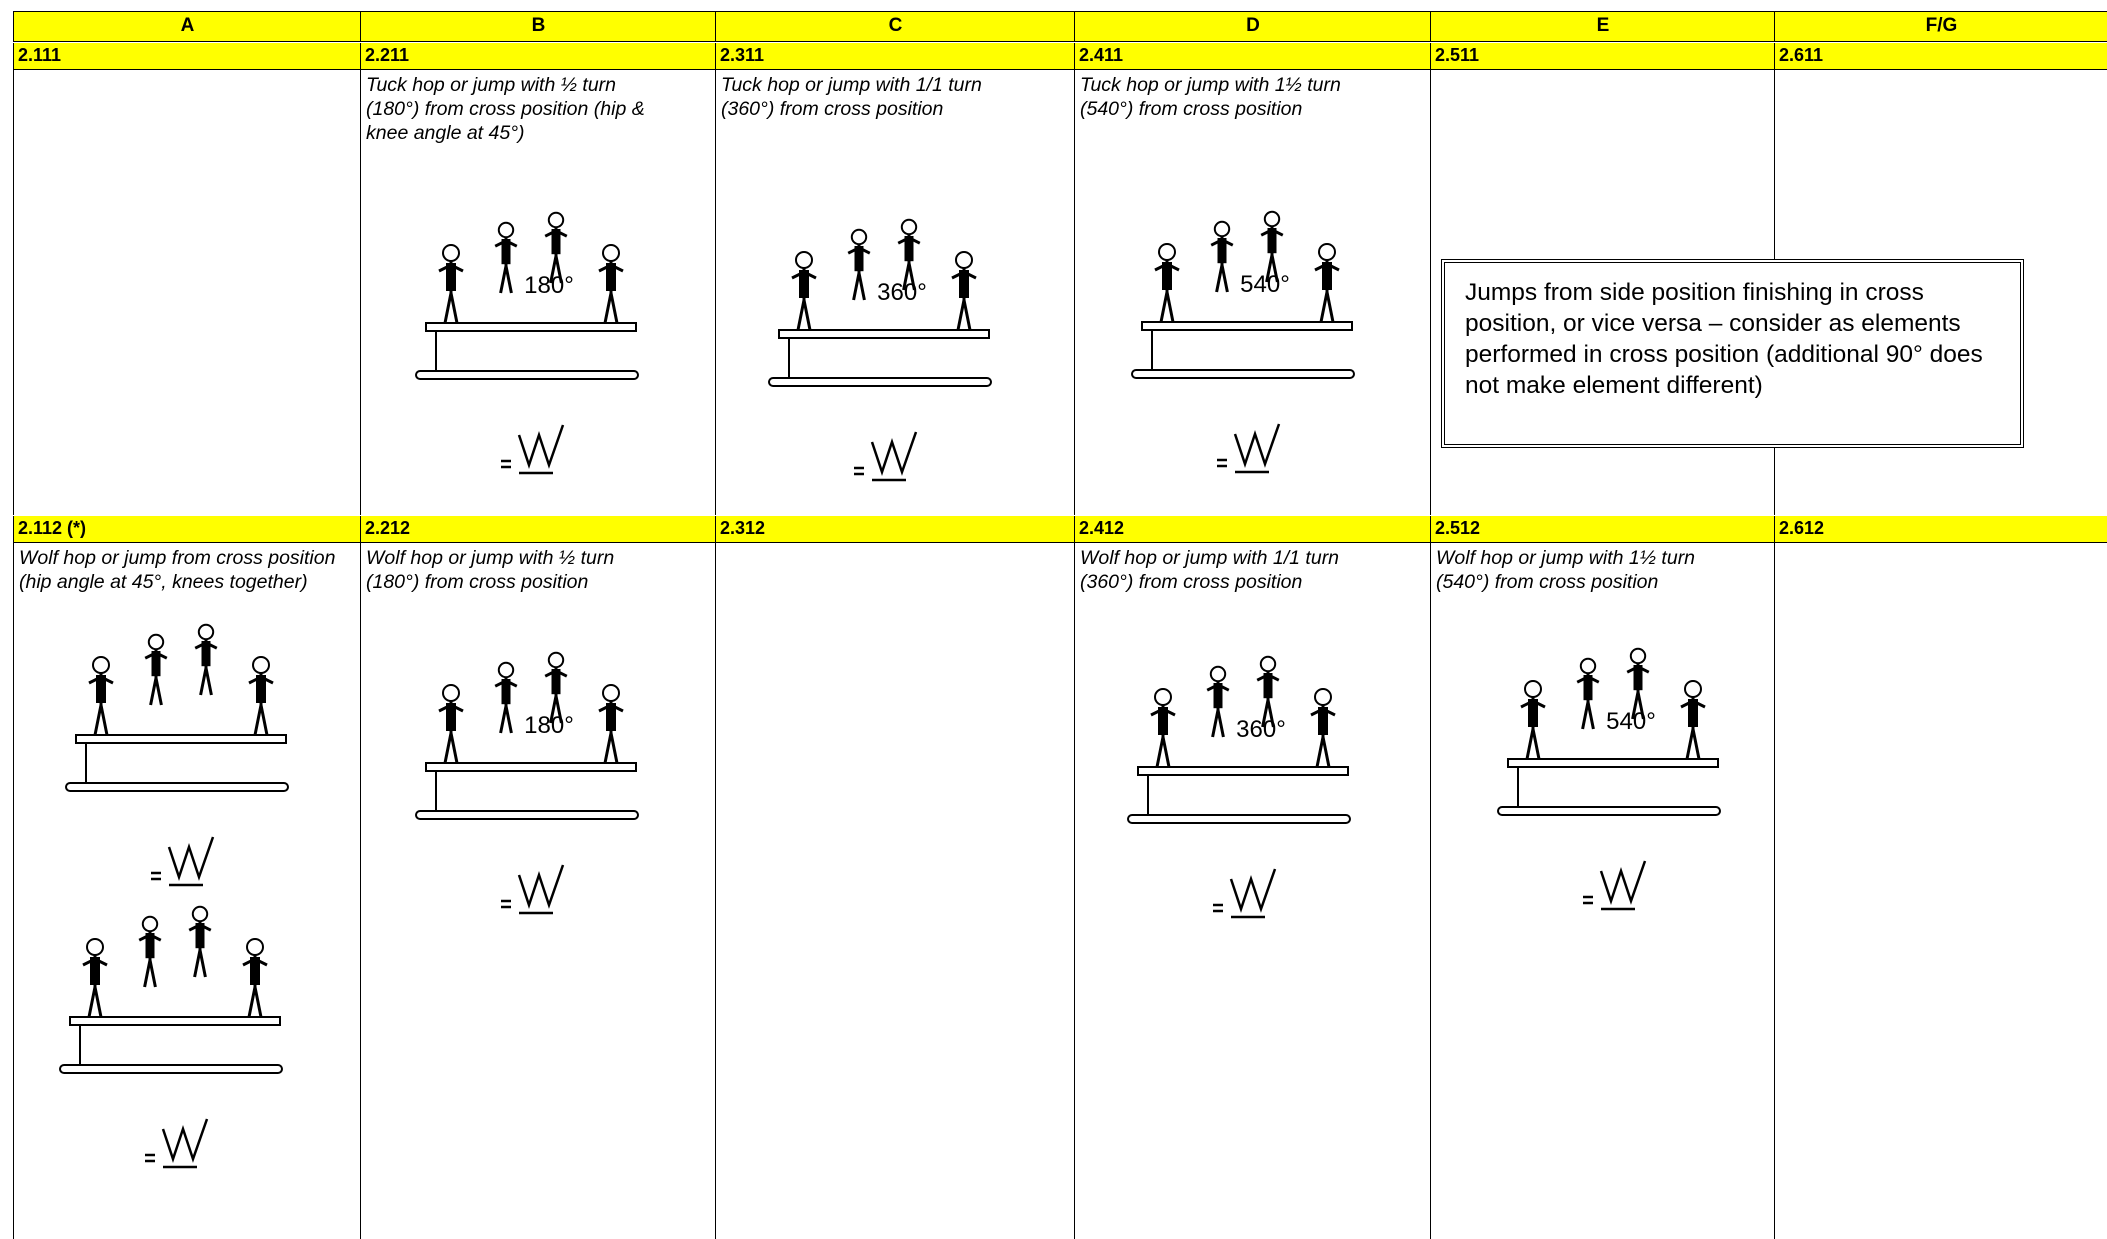 The height and width of the screenshot is (1239, 2107). I want to click on element-code: 2.312, so click(895, 529).